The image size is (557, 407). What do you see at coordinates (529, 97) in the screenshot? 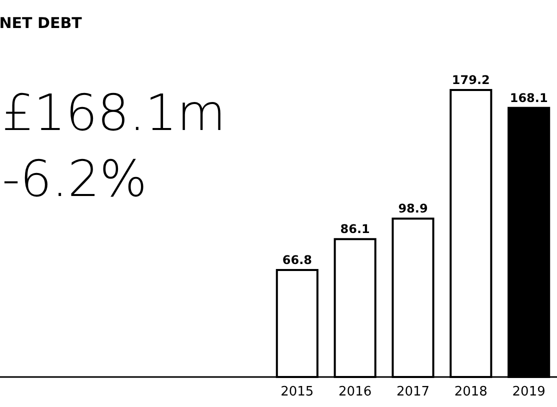
I see `data-label: 168.1` at bounding box center [529, 97].